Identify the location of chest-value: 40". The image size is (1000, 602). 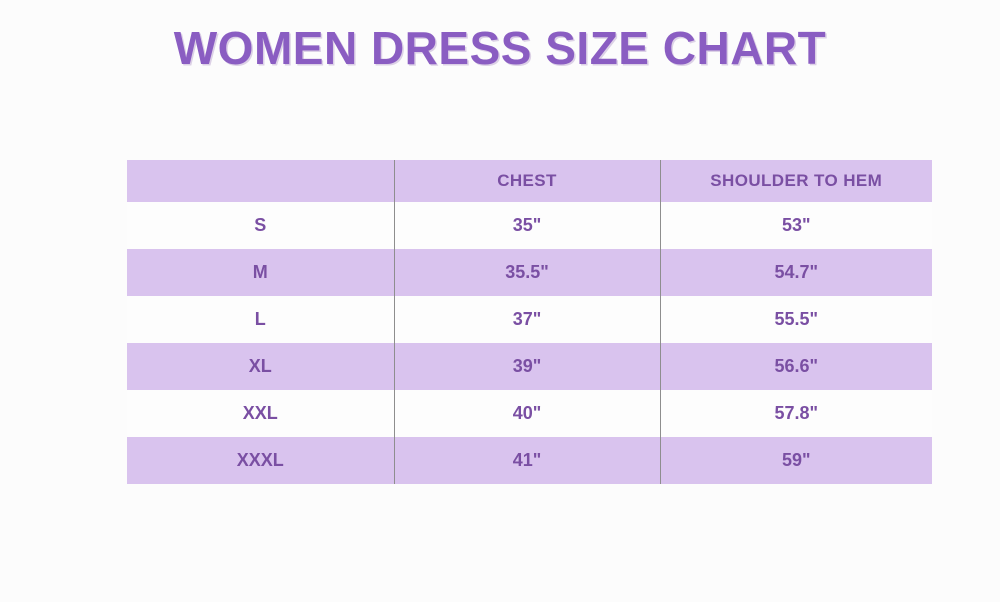
(526, 413).